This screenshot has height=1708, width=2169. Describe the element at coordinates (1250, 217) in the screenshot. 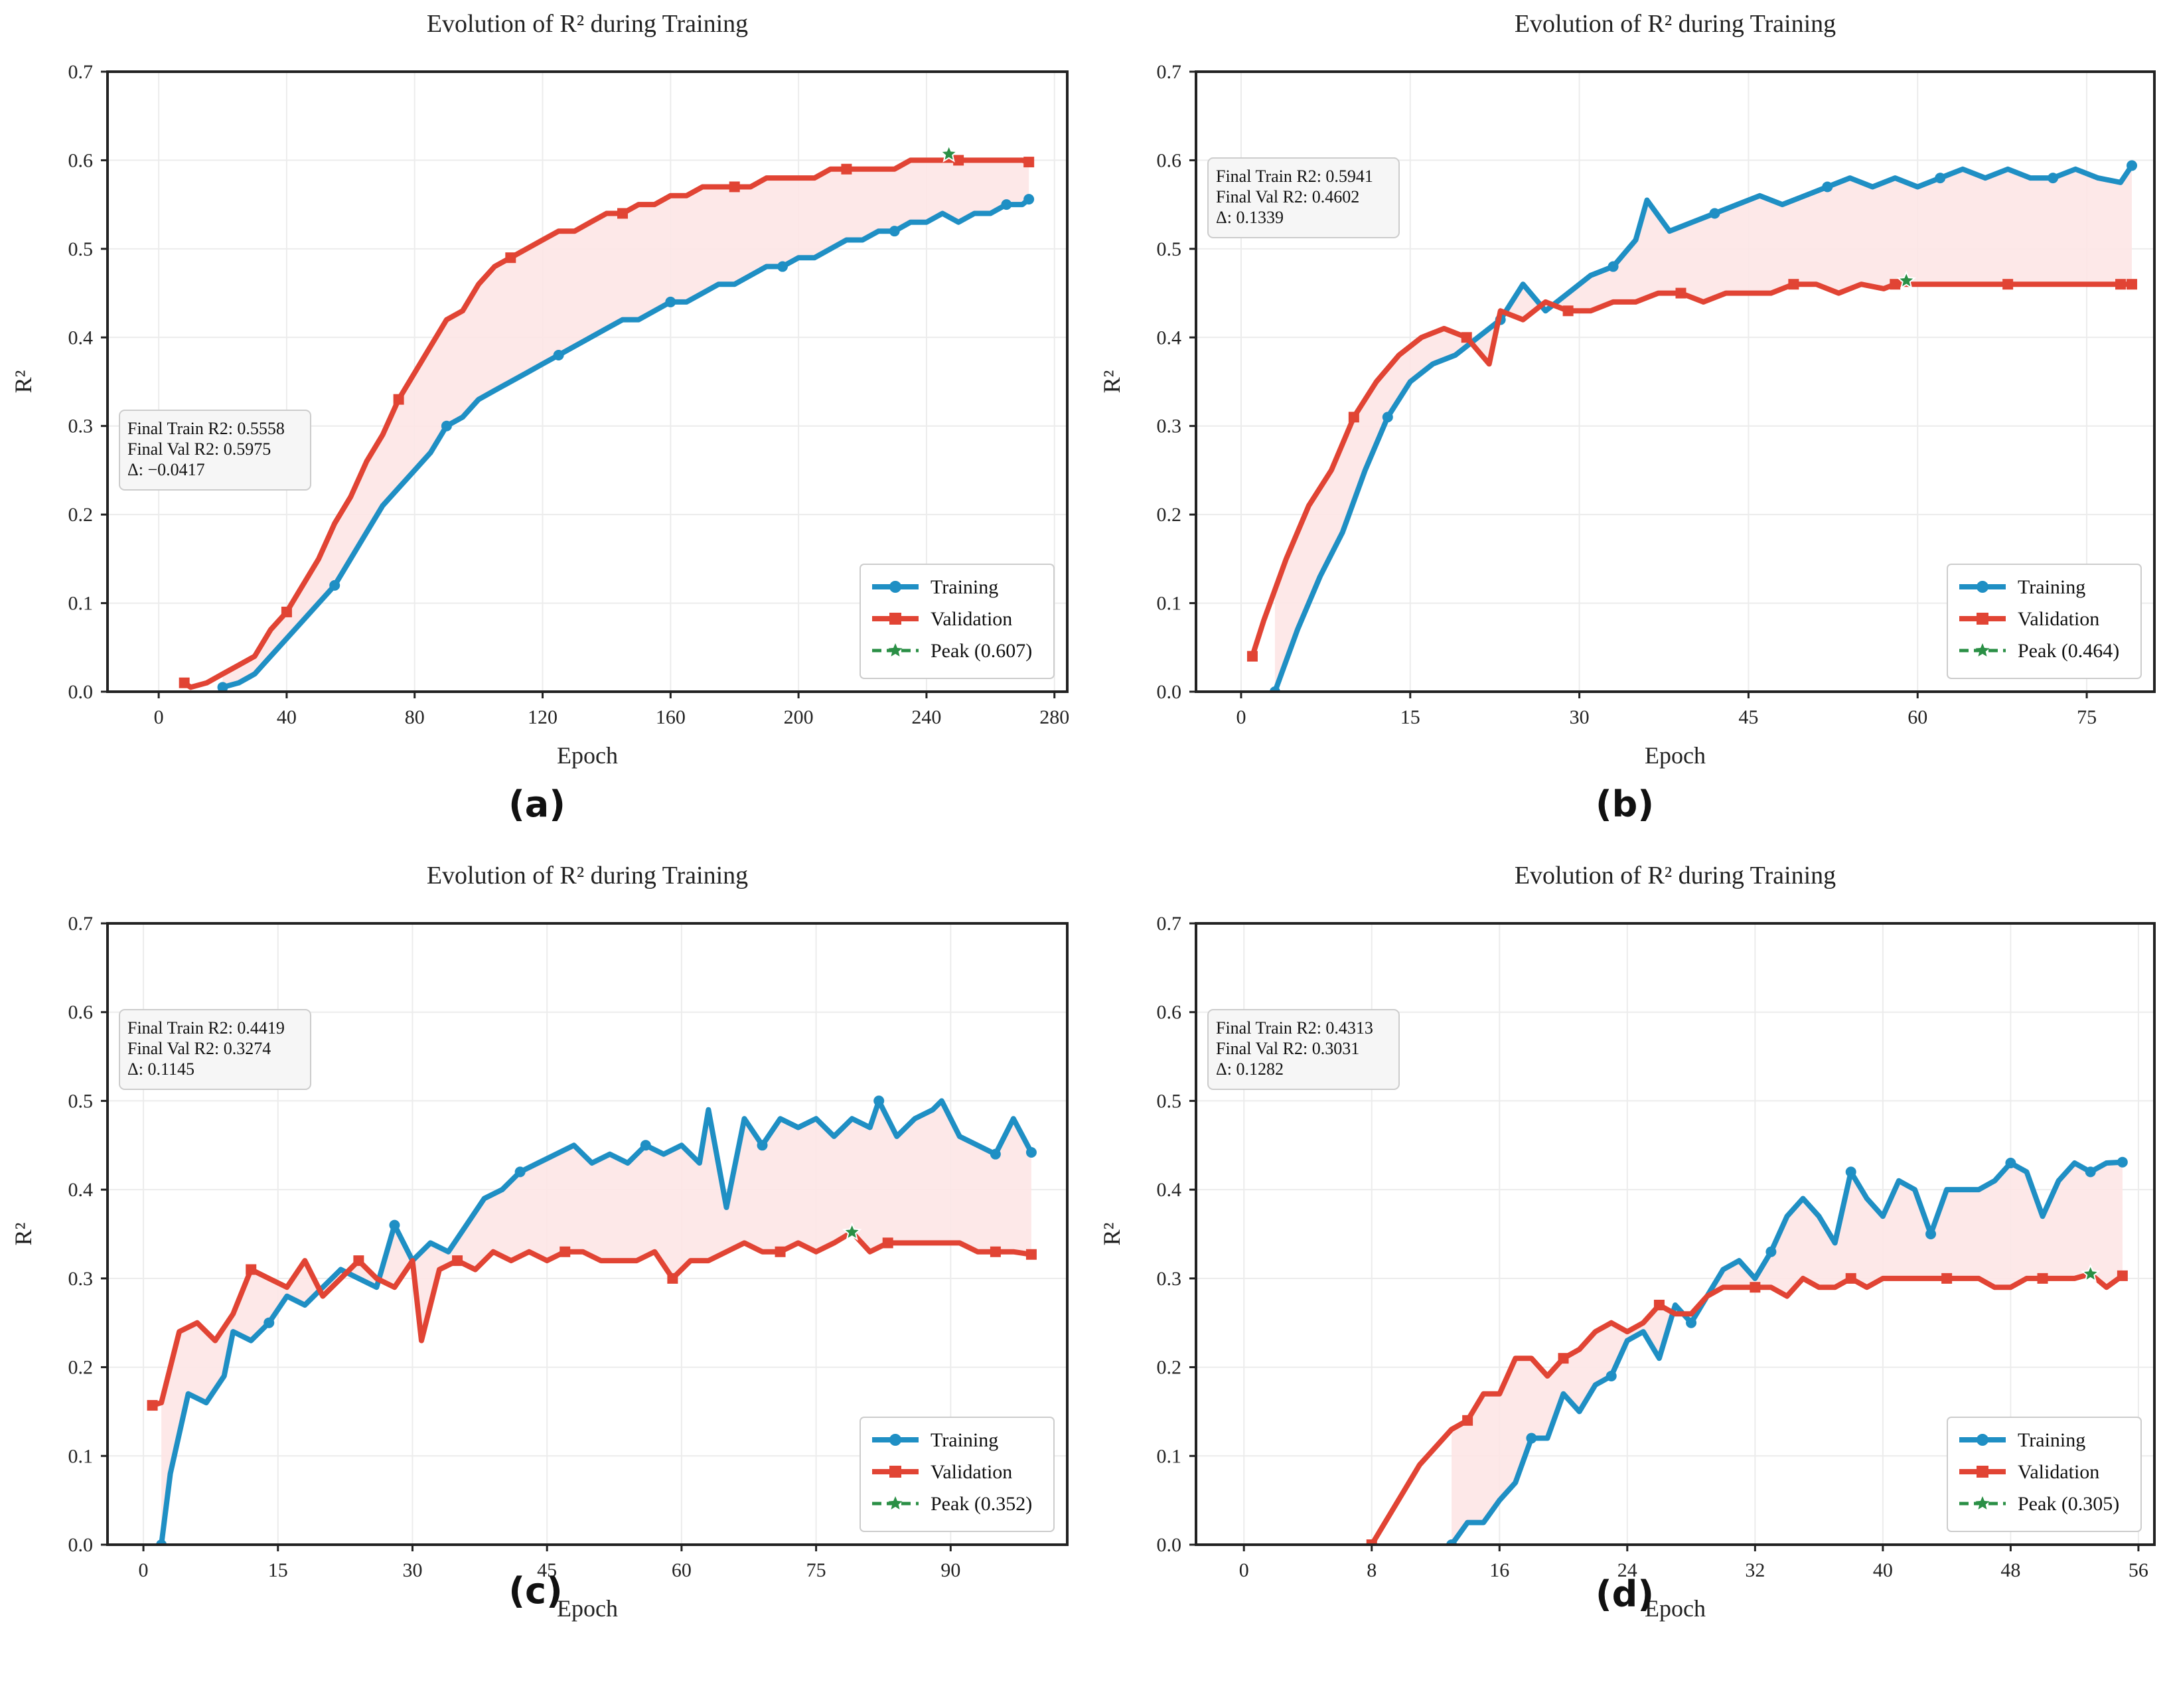

I see `stats-textbox-line: Δ: 0.1339` at that location.